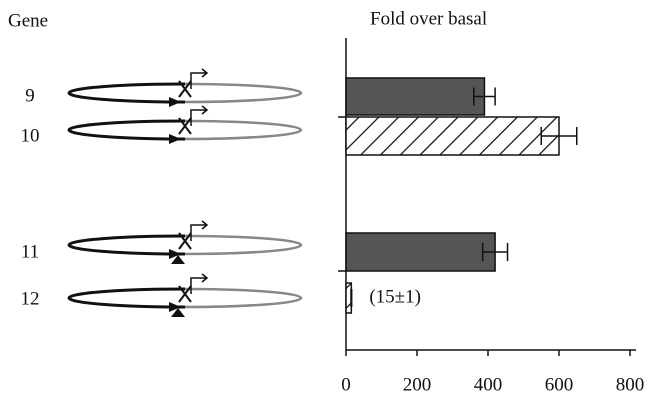 The height and width of the screenshot is (403, 656). What do you see at coordinates (346, 384) in the screenshot?
I see `x-tick-label: 0` at bounding box center [346, 384].